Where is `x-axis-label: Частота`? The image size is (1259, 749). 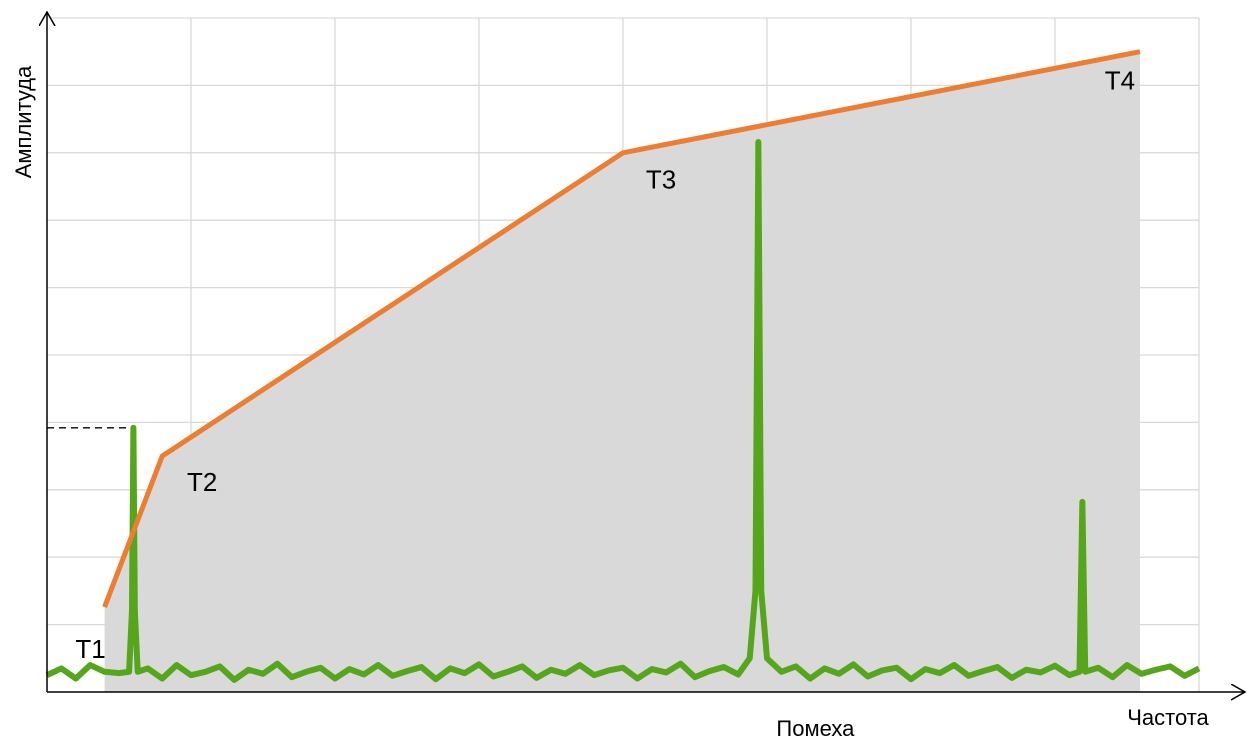 x-axis-label: Частота is located at coordinates (1168, 717).